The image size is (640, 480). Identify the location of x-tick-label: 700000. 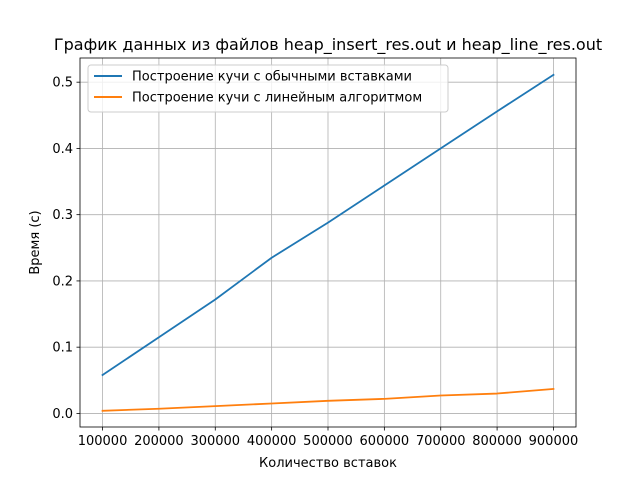
(441, 441).